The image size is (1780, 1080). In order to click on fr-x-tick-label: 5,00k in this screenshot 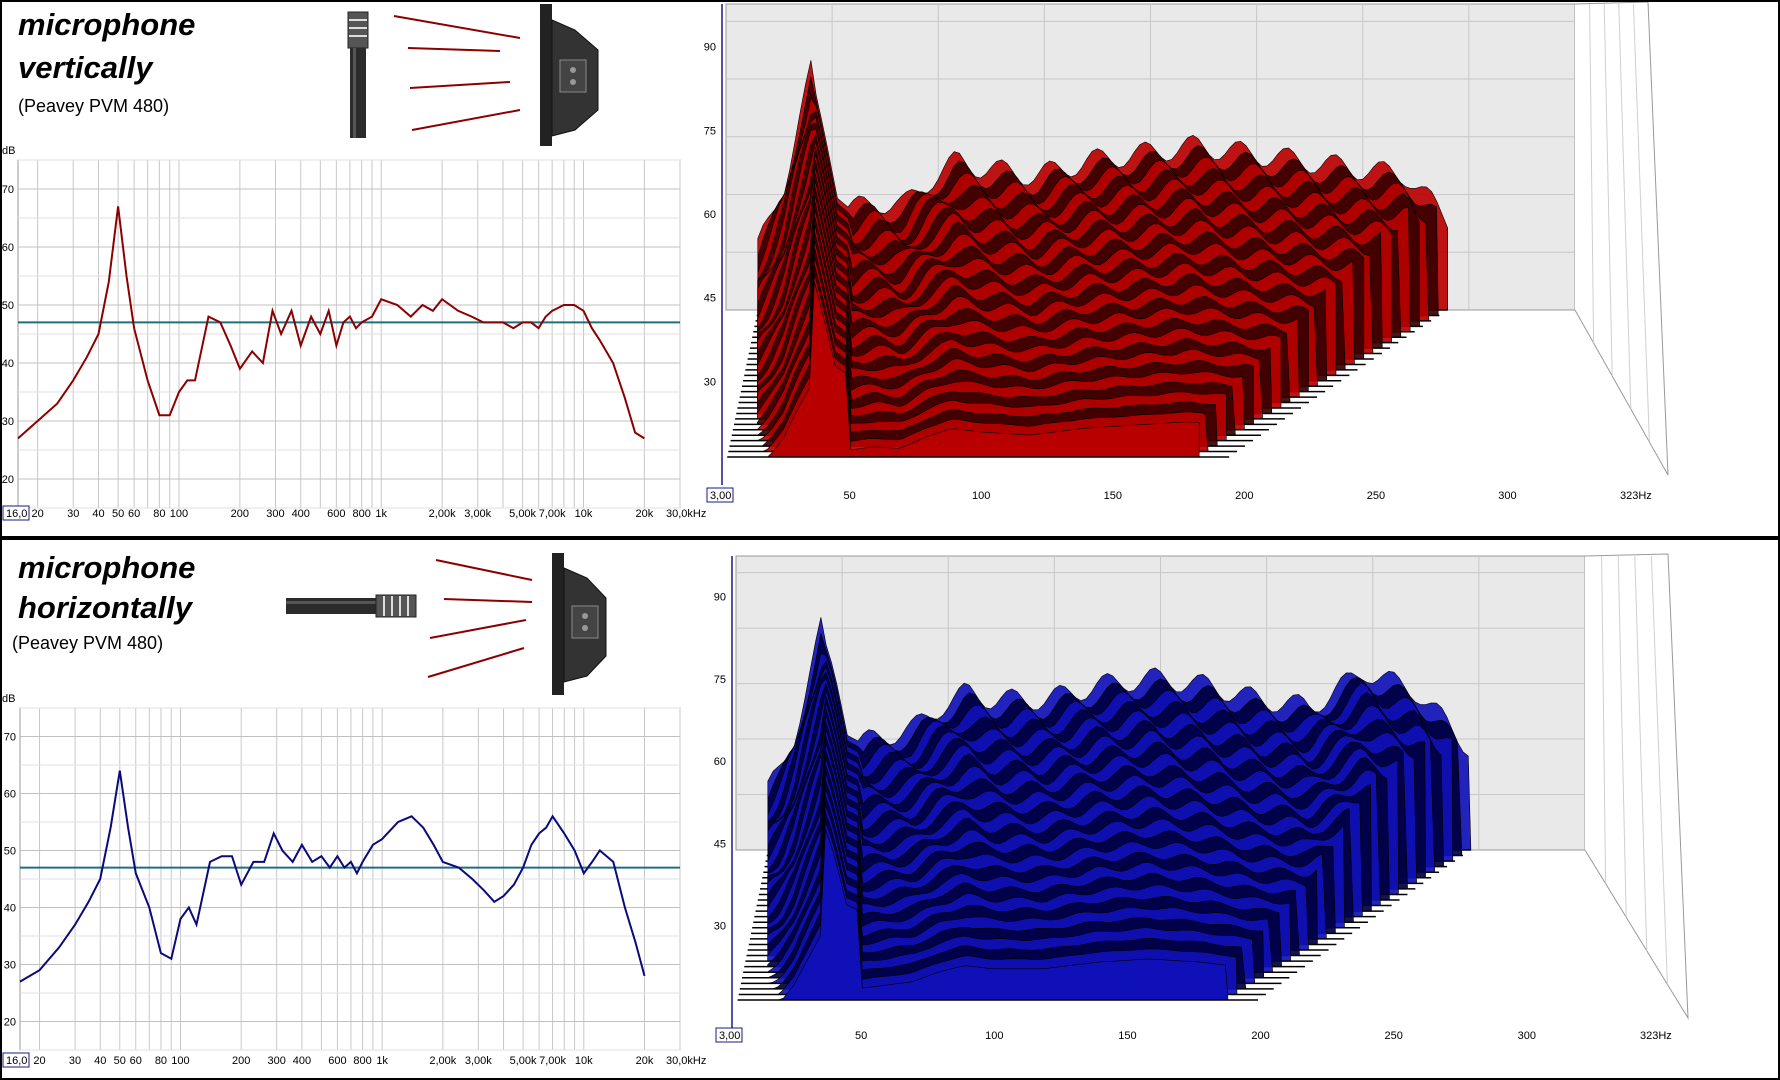, I will do `click(522, 514)`.